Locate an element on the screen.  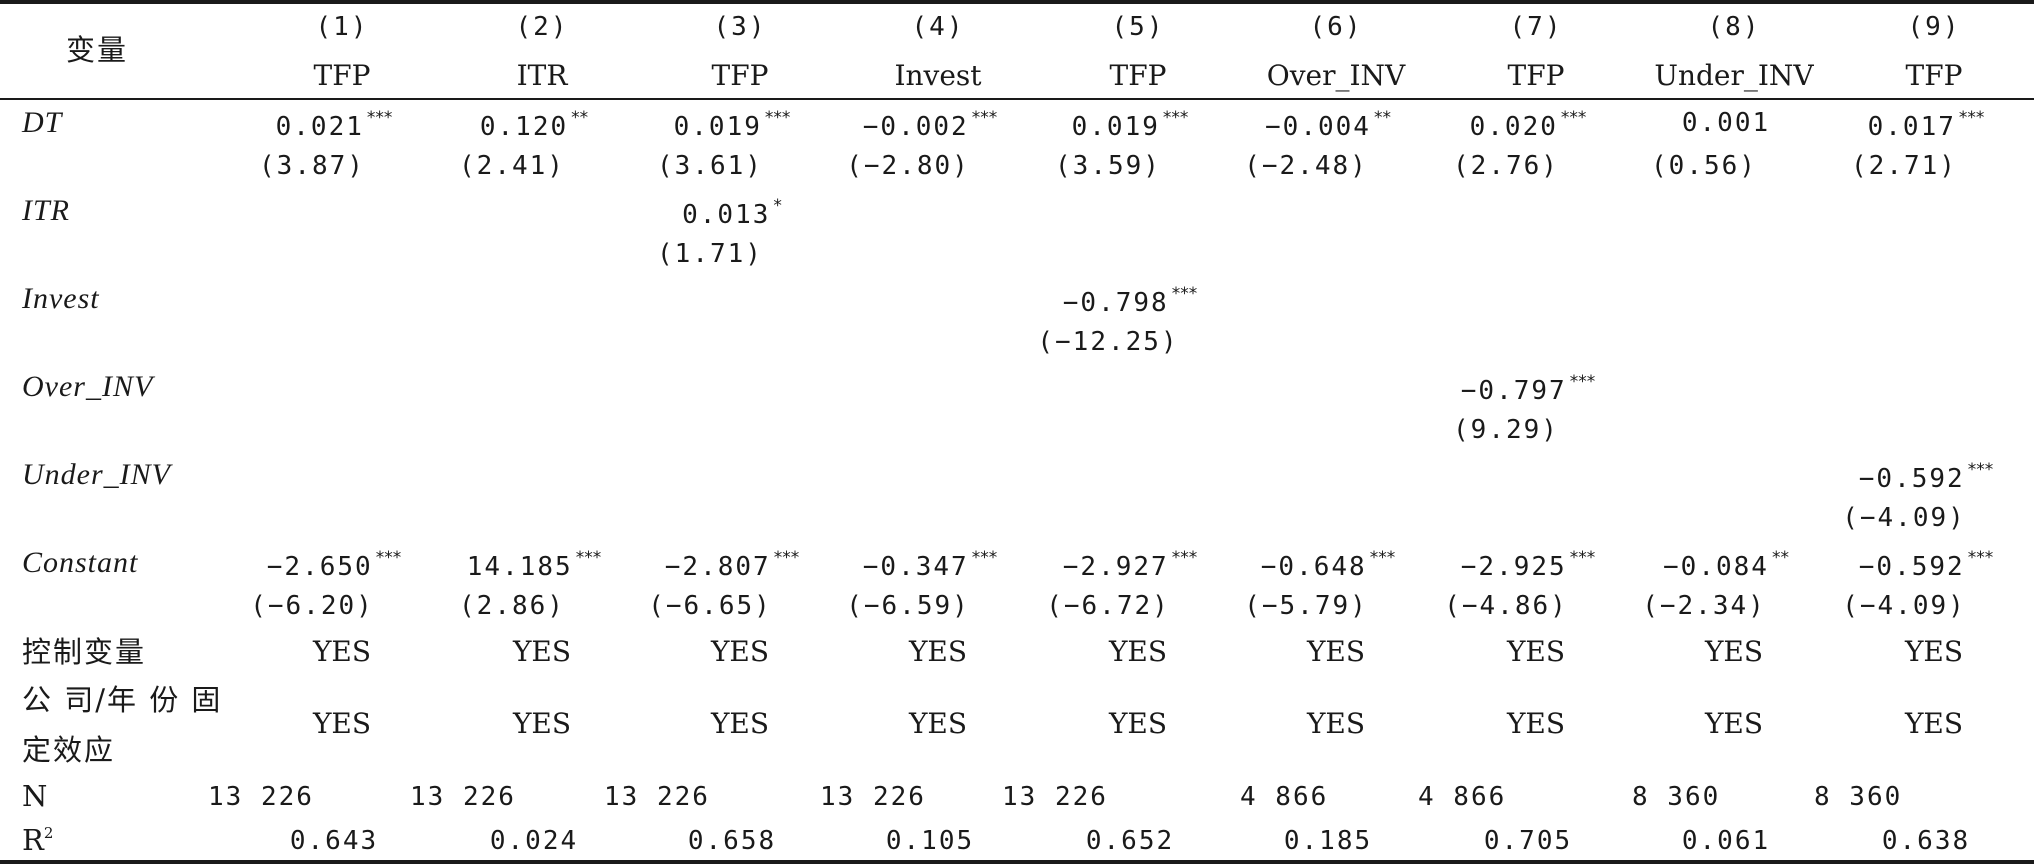
t-stat-cell: (−6.20) is located at coordinates (312, 606).